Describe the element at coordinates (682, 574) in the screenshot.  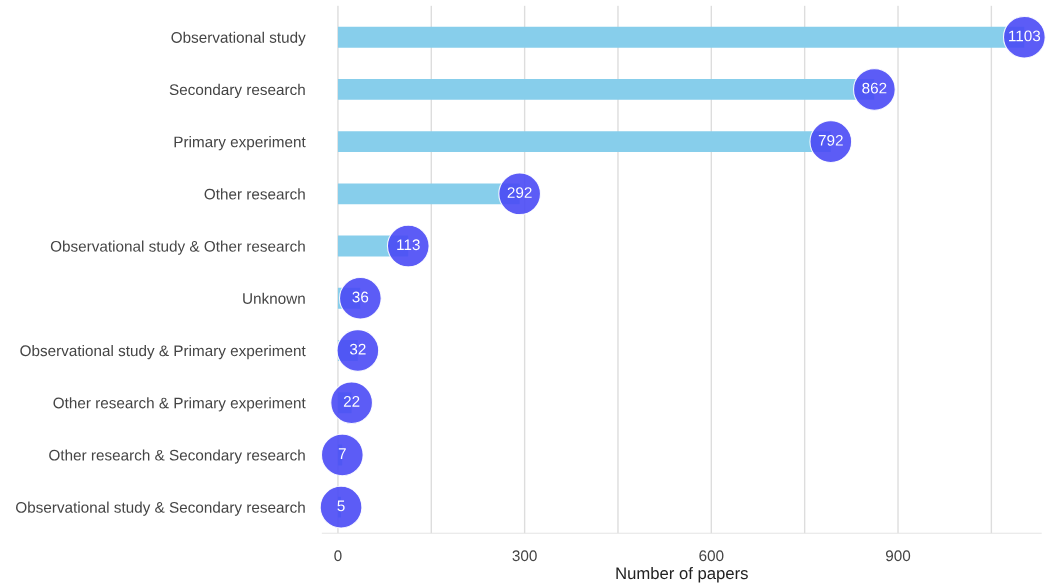
I see `x-axis-title: Number of papers` at that location.